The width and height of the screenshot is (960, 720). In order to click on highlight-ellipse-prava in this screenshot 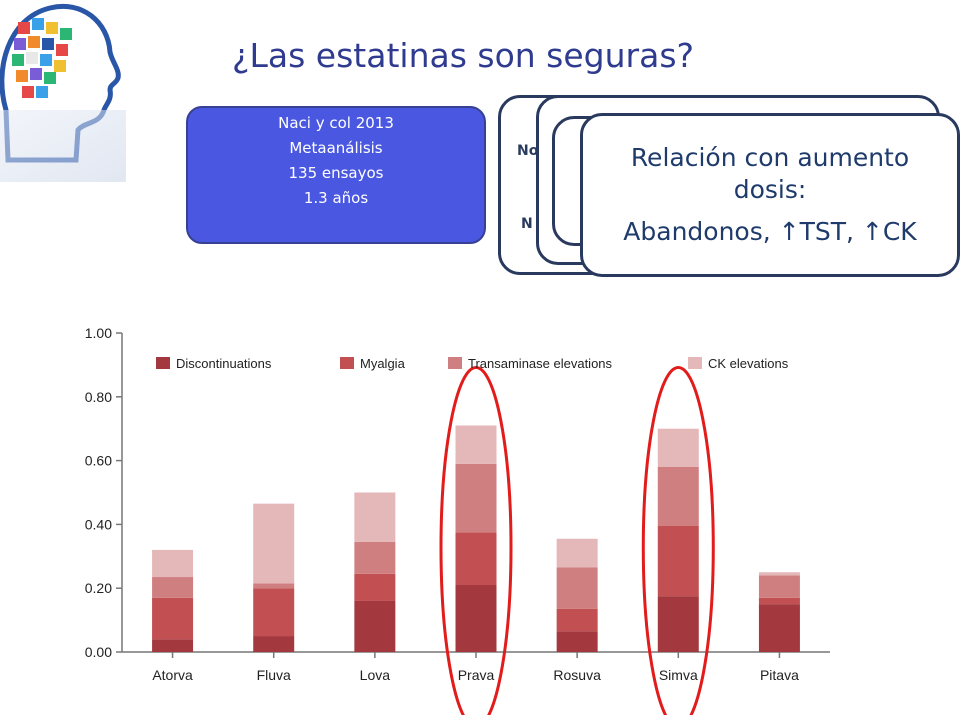, I will do `click(476, 540)`.